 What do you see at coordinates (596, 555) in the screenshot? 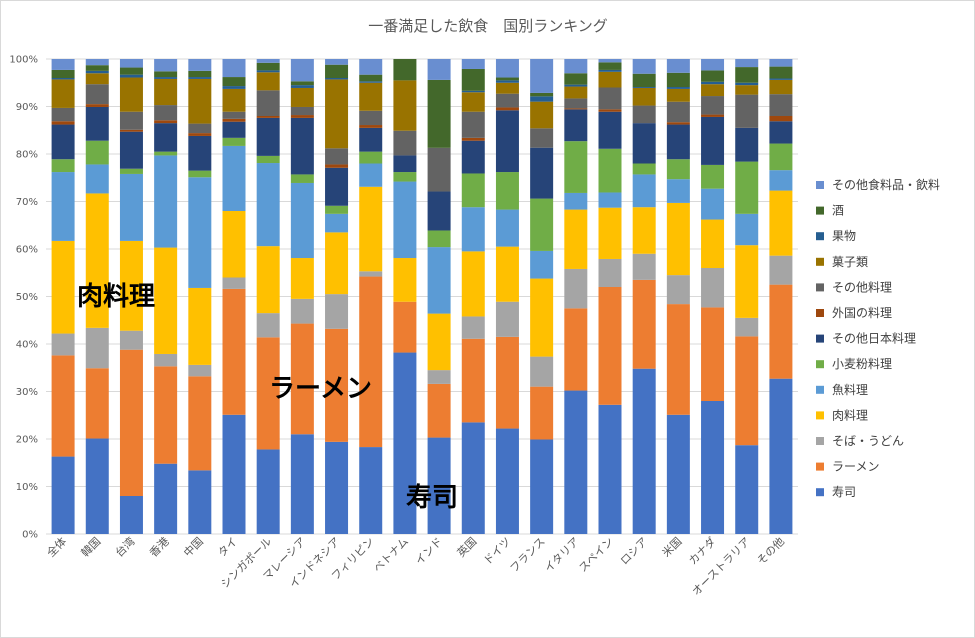
I see `x-tick-label: スペイン` at bounding box center [596, 555].